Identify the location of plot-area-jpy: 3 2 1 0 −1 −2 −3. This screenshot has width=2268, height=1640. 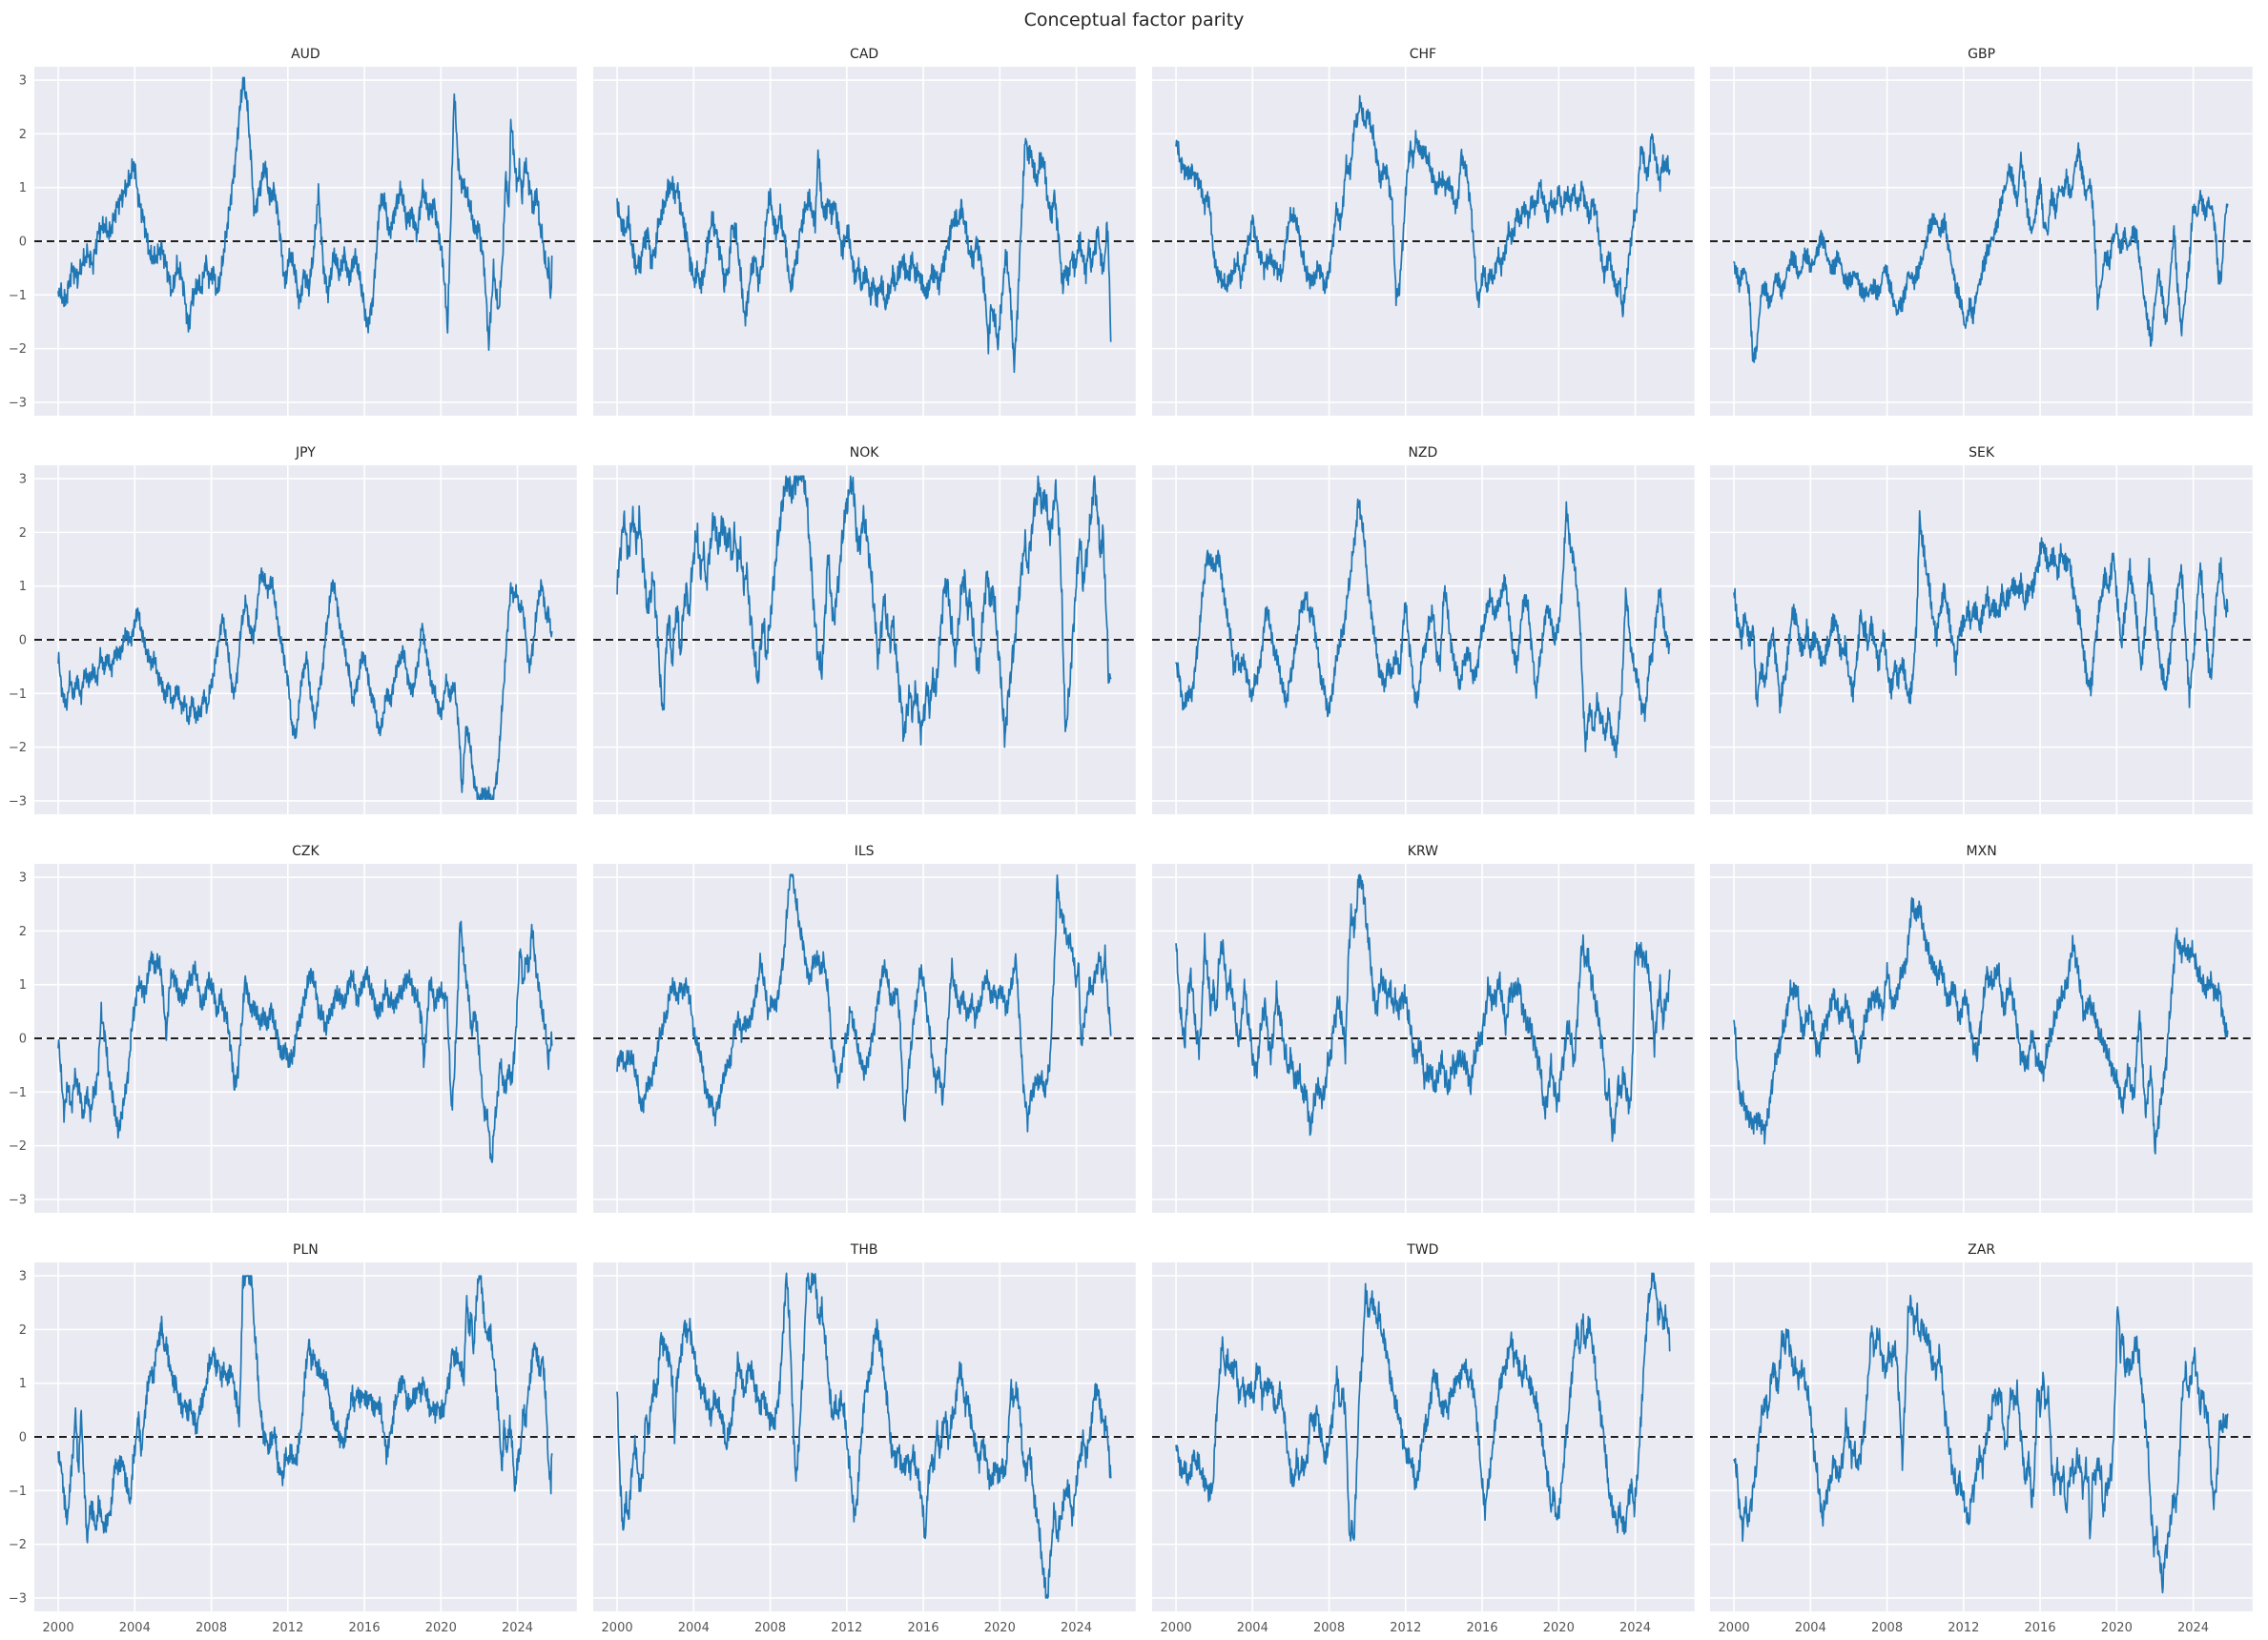
(293, 640).